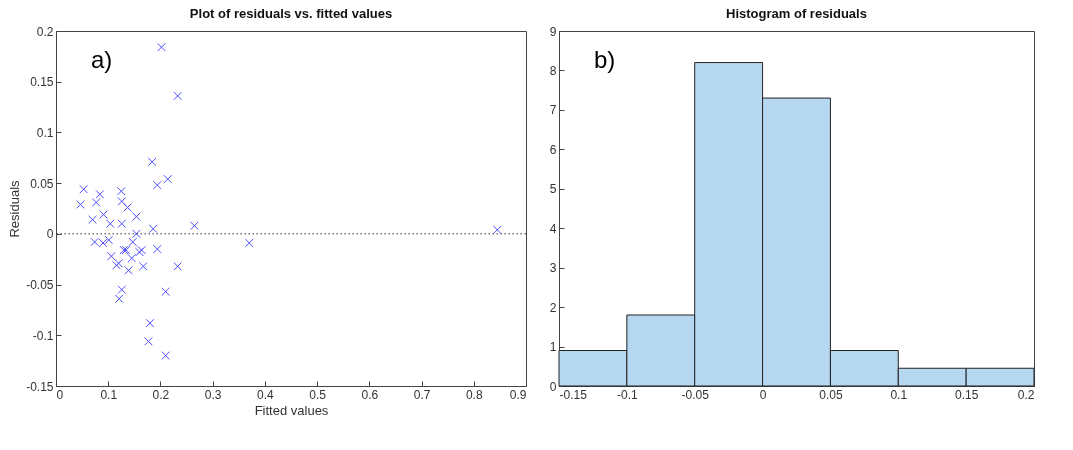  I want to click on y-tick-label: 7, so click(553, 110).